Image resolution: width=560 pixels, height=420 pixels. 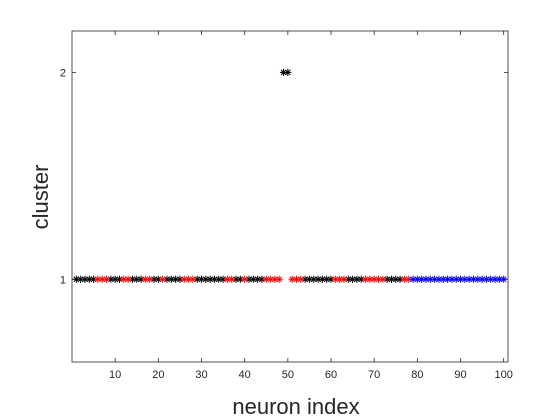 I want to click on y-tick-label: 2, so click(x=63, y=73).